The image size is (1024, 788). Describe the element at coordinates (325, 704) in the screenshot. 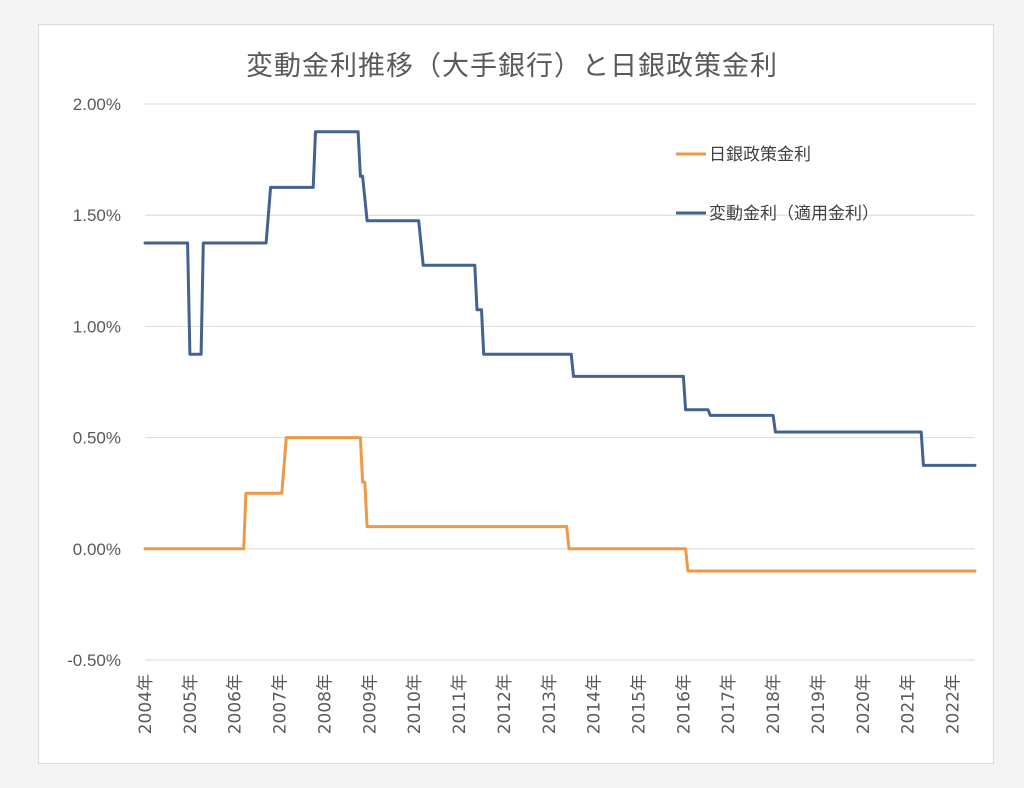

I see `x-tick-label: 2008年` at that location.